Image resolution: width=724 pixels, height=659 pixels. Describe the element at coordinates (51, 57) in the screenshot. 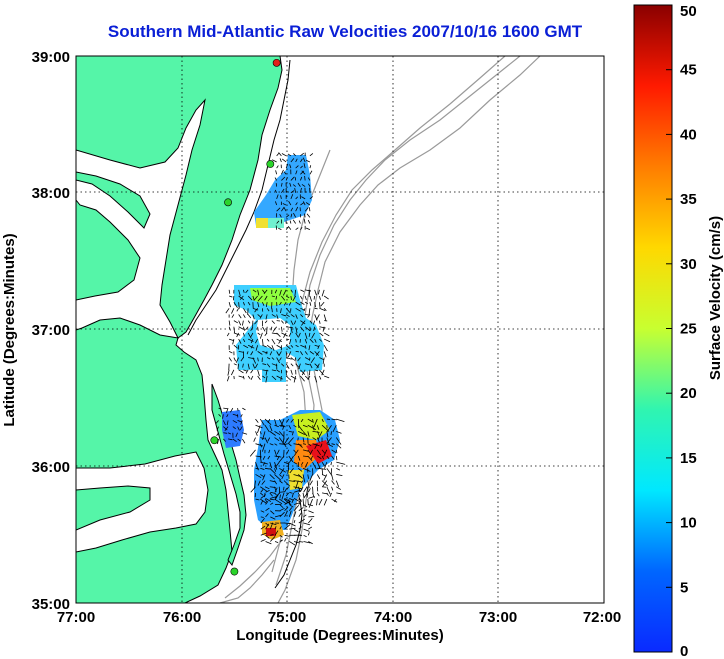

I see `y-tick-label: 39:00` at that location.